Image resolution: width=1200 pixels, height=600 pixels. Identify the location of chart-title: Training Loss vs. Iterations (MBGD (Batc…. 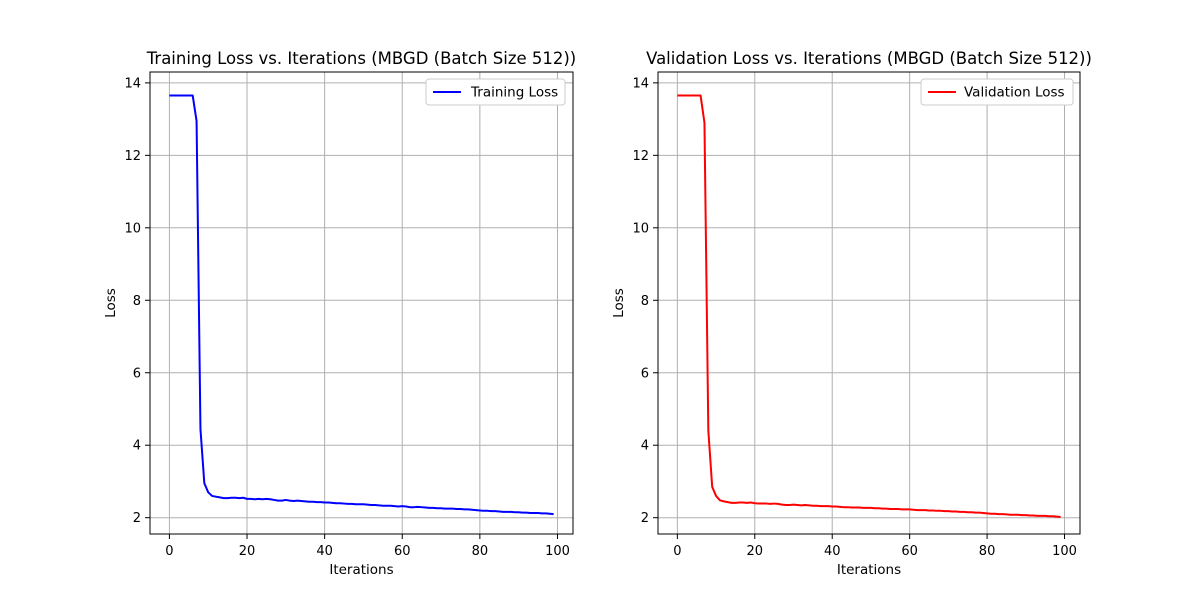
(361, 58).